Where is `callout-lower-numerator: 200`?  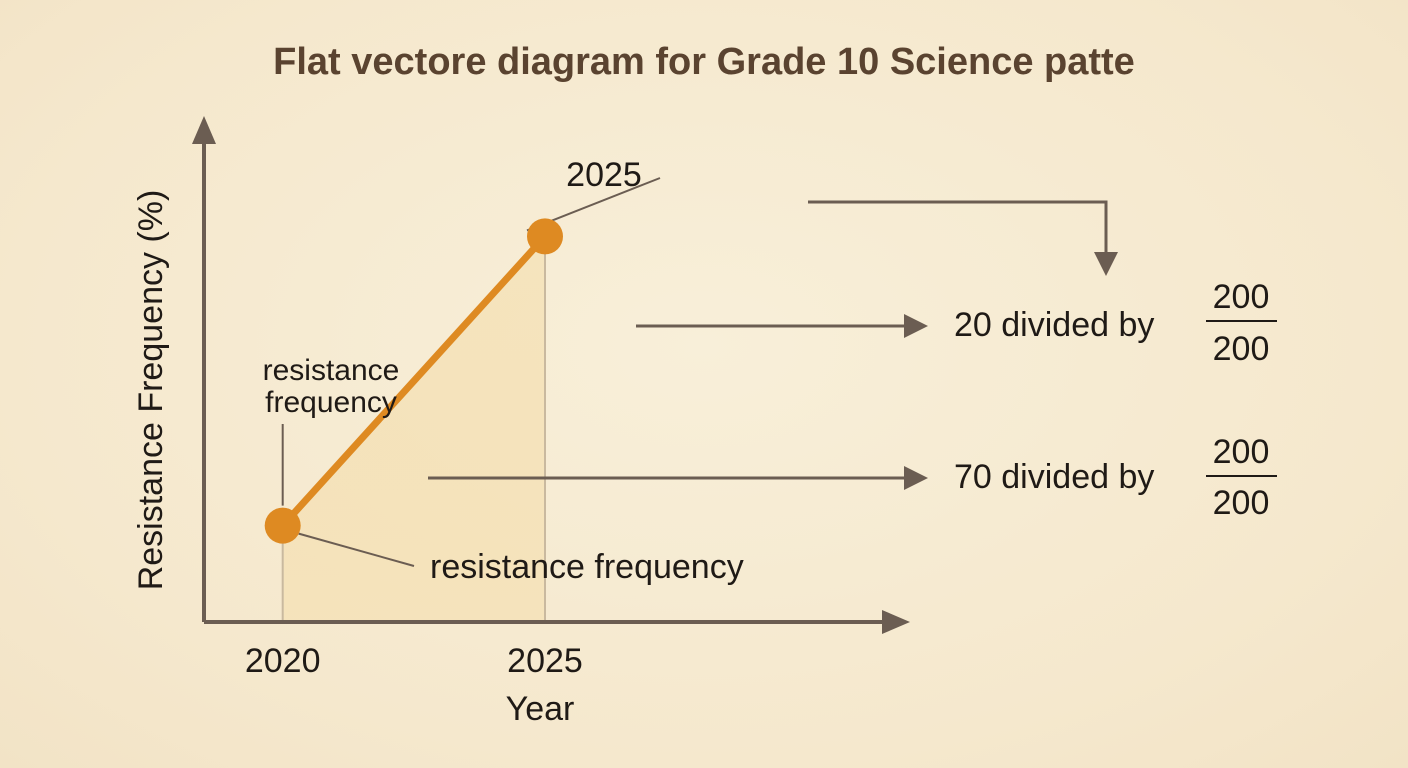 callout-lower-numerator: 200 is located at coordinates (1241, 452).